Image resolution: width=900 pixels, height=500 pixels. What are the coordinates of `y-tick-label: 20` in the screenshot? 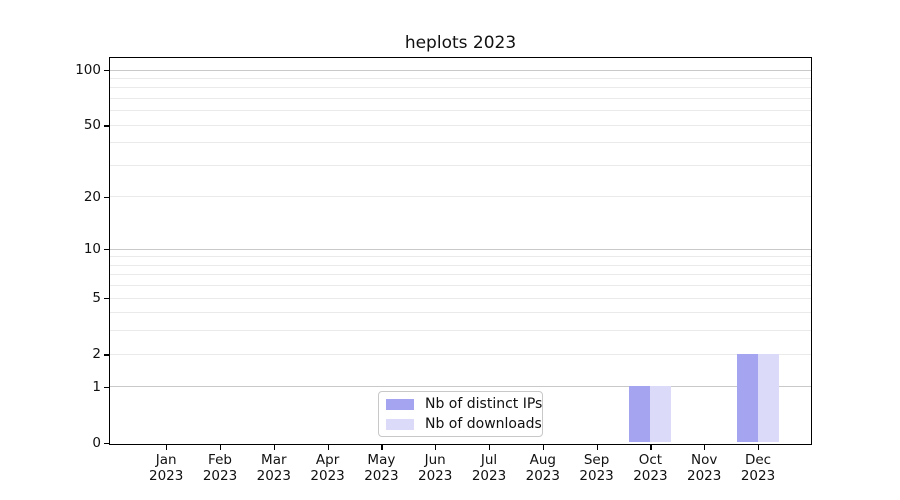 It's located at (92, 196).